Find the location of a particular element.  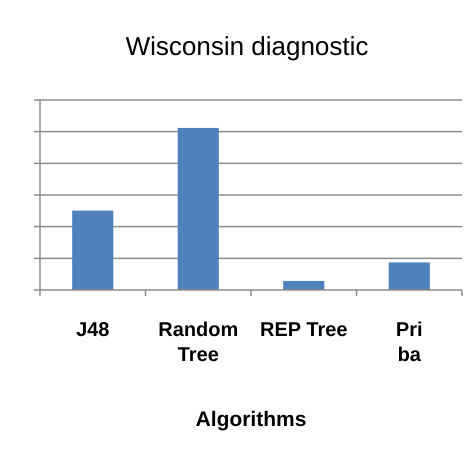

x-tick-label: REP Tree is located at coordinates (304, 330).